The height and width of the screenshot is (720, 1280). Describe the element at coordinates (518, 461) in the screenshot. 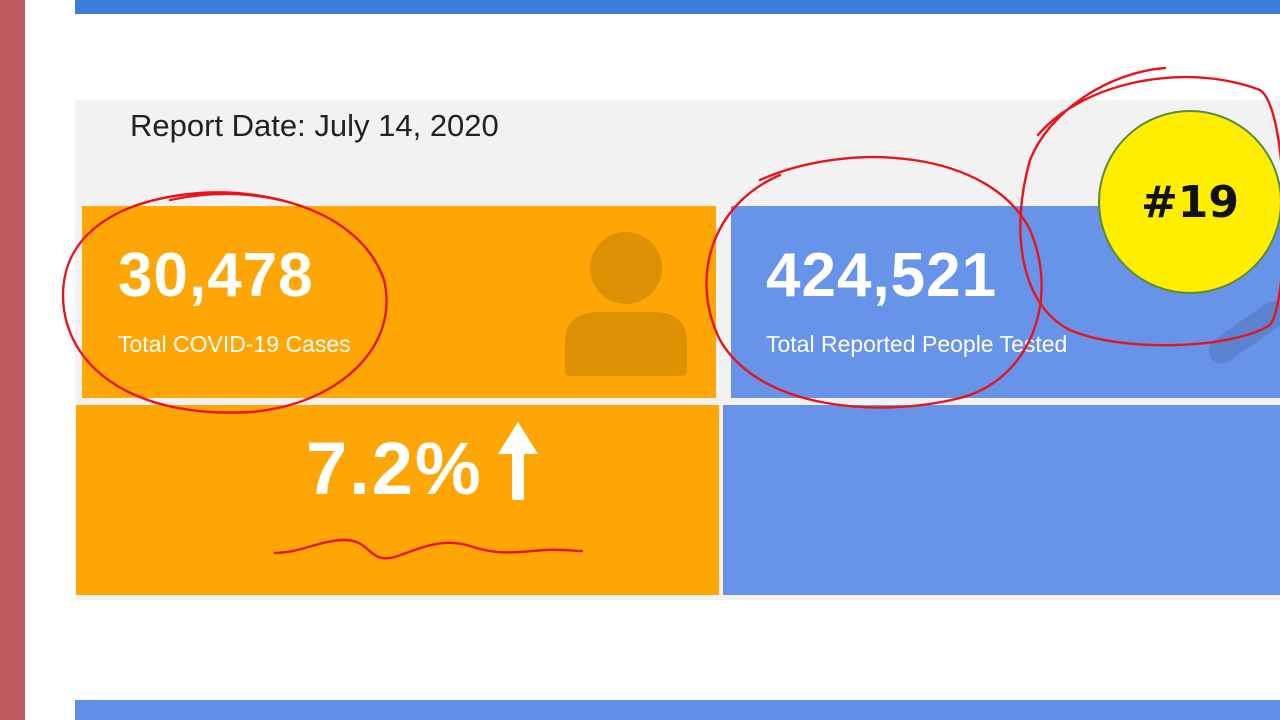

I see `arrow-up-icon` at that location.